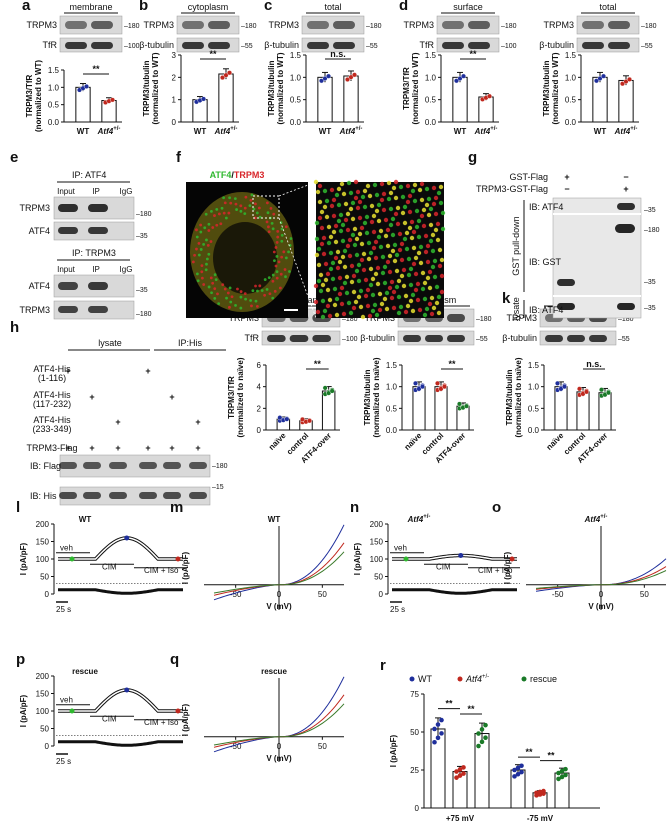 This screenshot has height=836, width=668. What do you see at coordinates (34, 208) in the screenshot?
I see `blot-label-e: TRPM3` at bounding box center [34, 208].